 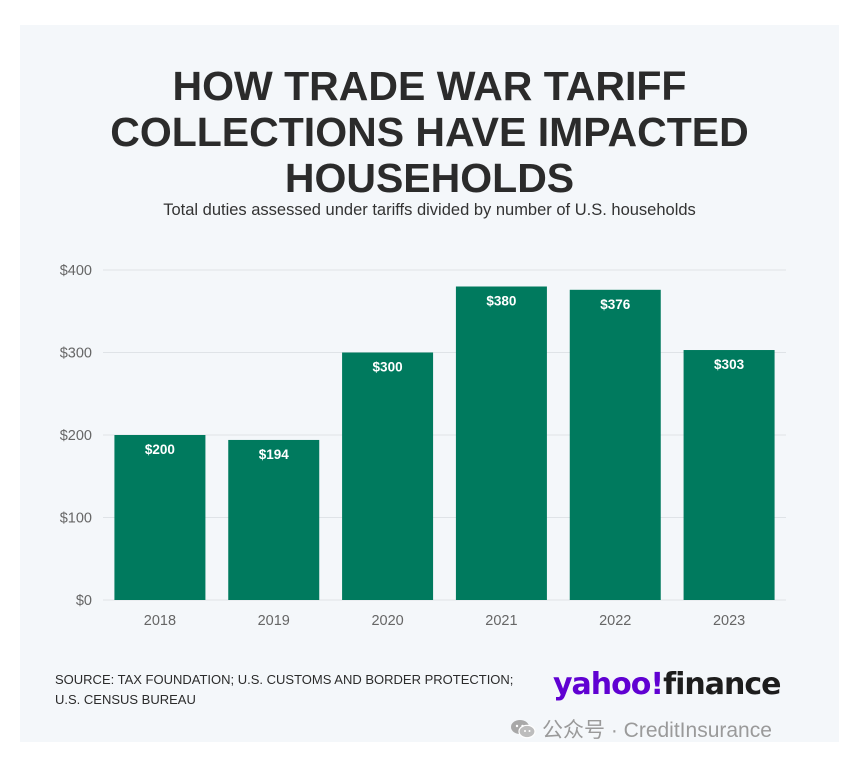 What do you see at coordinates (387, 621) in the screenshot?
I see `x-tick-label: 2020` at bounding box center [387, 621].